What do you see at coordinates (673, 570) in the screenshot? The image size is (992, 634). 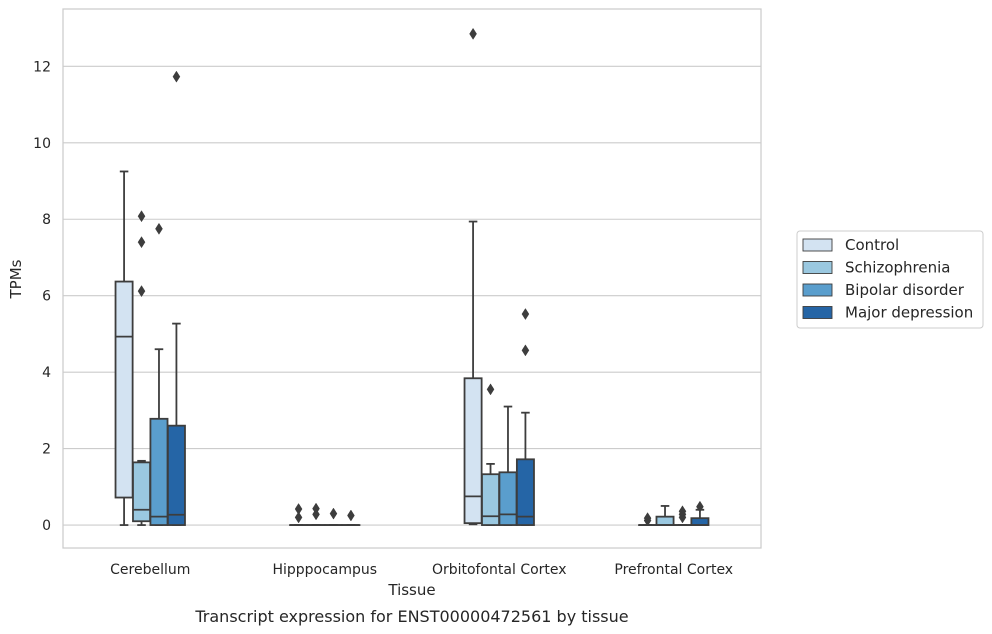 I see `x-tick-label: Prefrontal Cortex` at bounding box center [673, 570].